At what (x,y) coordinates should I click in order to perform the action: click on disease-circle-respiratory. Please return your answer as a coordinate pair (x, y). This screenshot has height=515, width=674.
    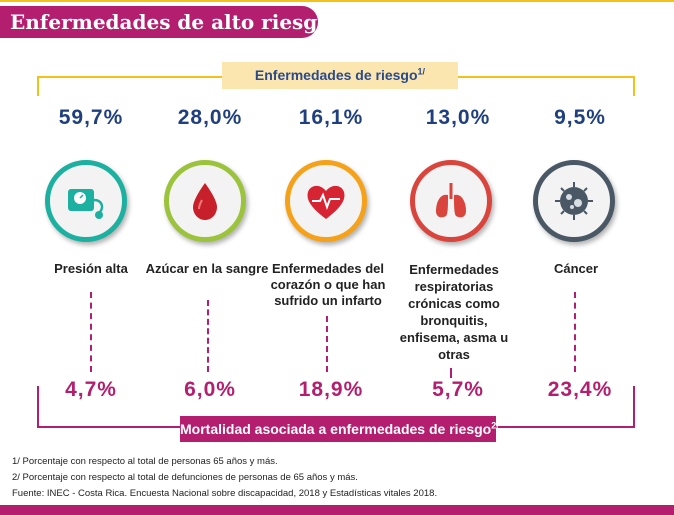
    Looking at the image, I should click on (451, 201).